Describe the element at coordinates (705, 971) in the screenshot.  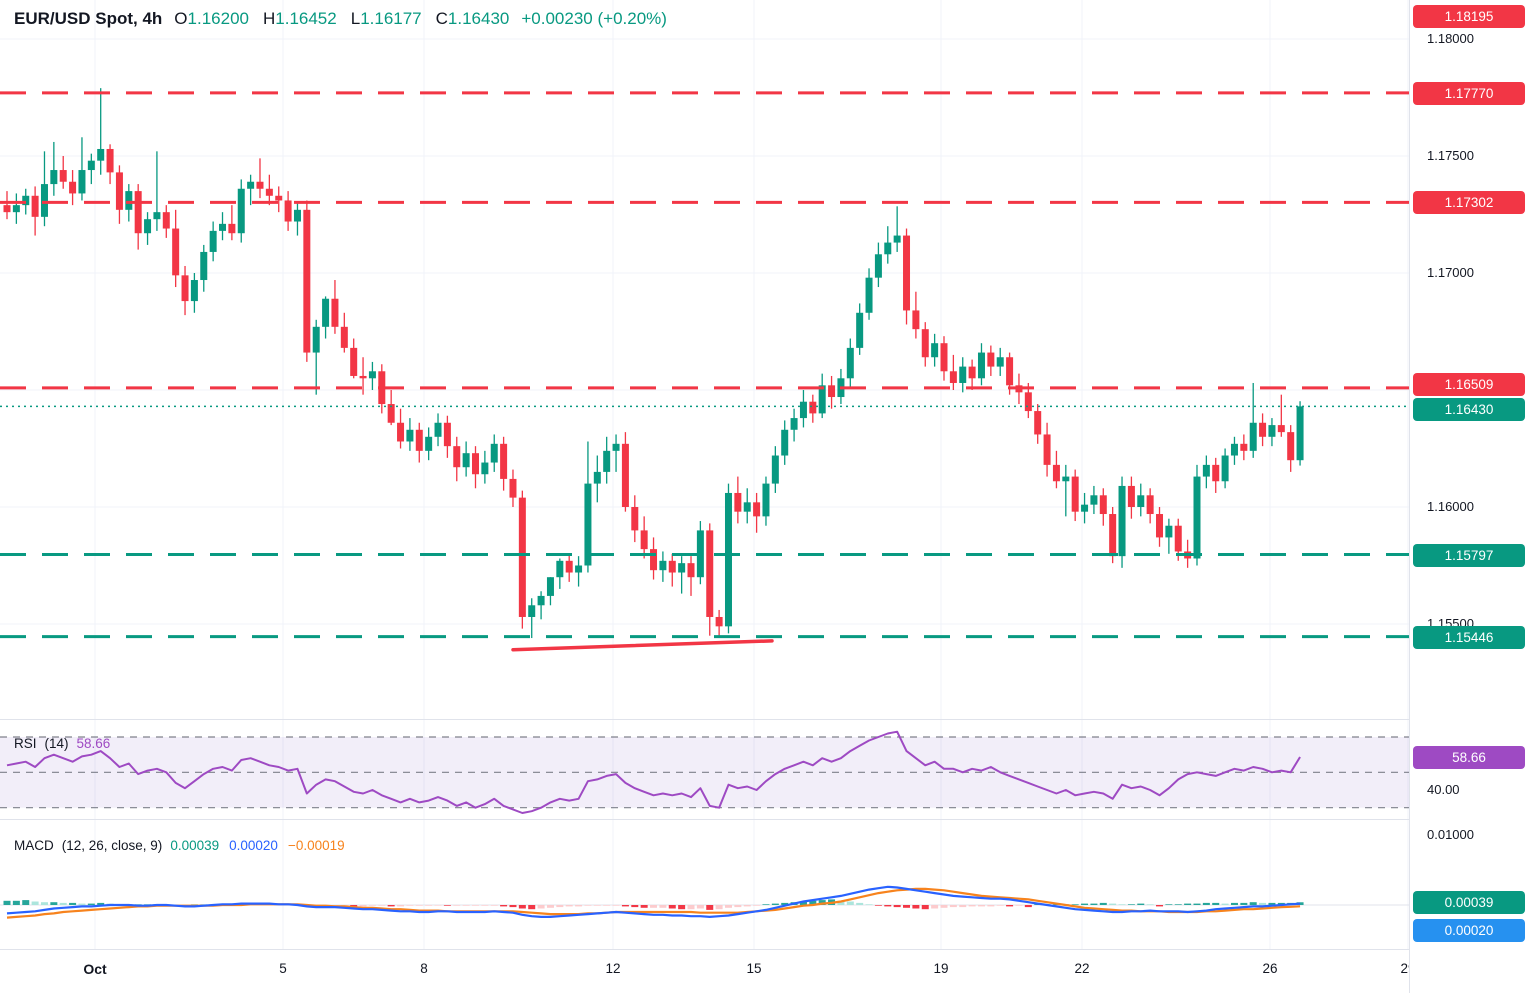
I see `time-axis: Oct 5 8 12 15 19 22 26 29` at that location.